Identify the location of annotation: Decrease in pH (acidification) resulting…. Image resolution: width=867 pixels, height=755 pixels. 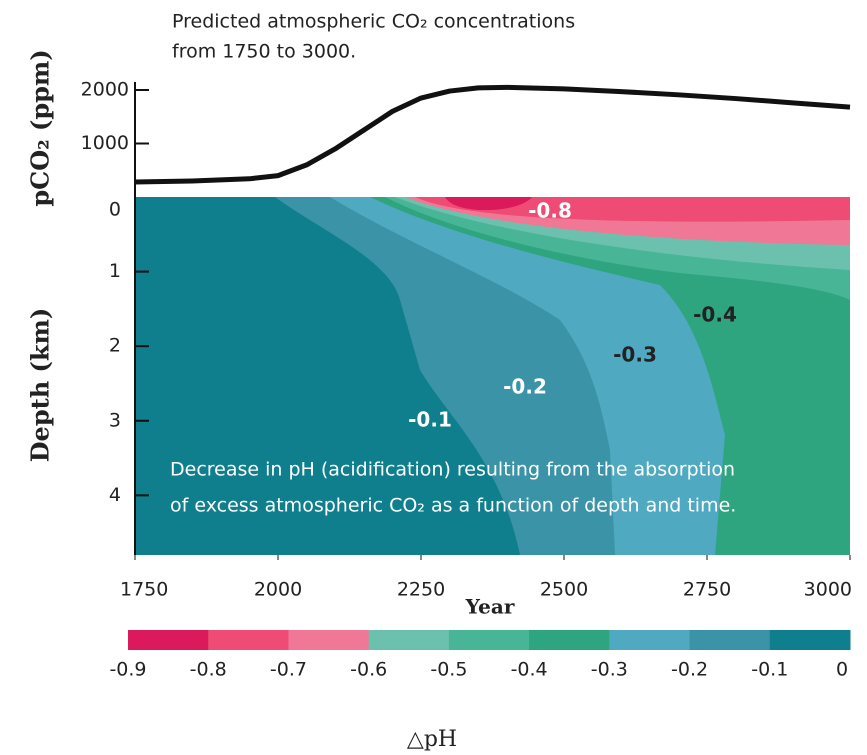
(452, 470).